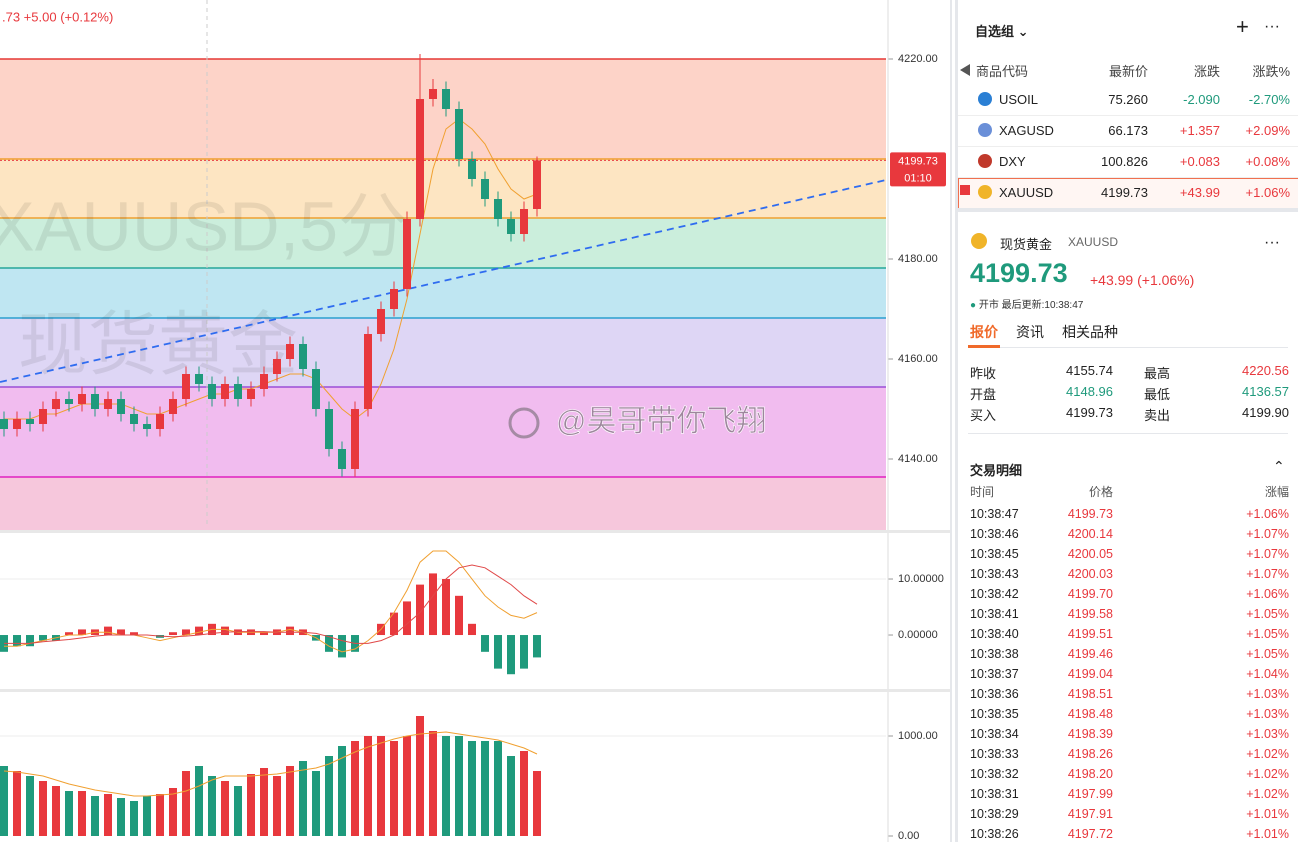  What do you see at coordinates (994, 654) in the screenshot?
I see `trade-cell: 10:38:38` at bounding box center [994, 654].